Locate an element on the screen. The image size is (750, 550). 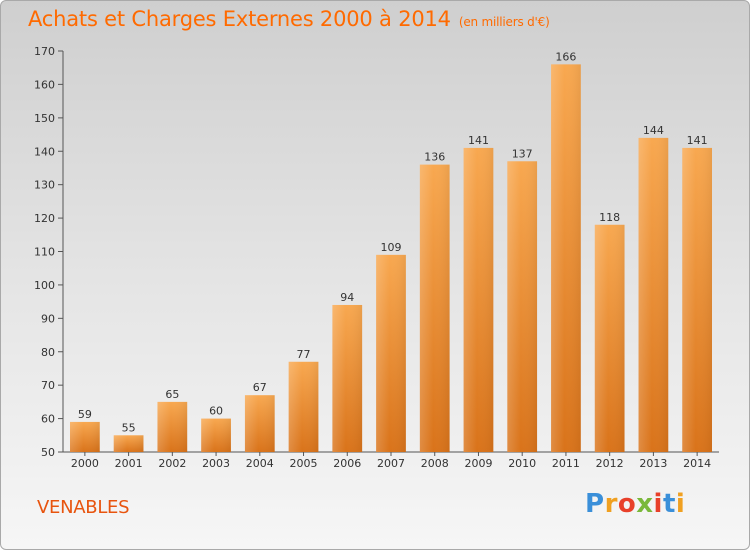
data-label: 60 is located at coordinates (216, 411).